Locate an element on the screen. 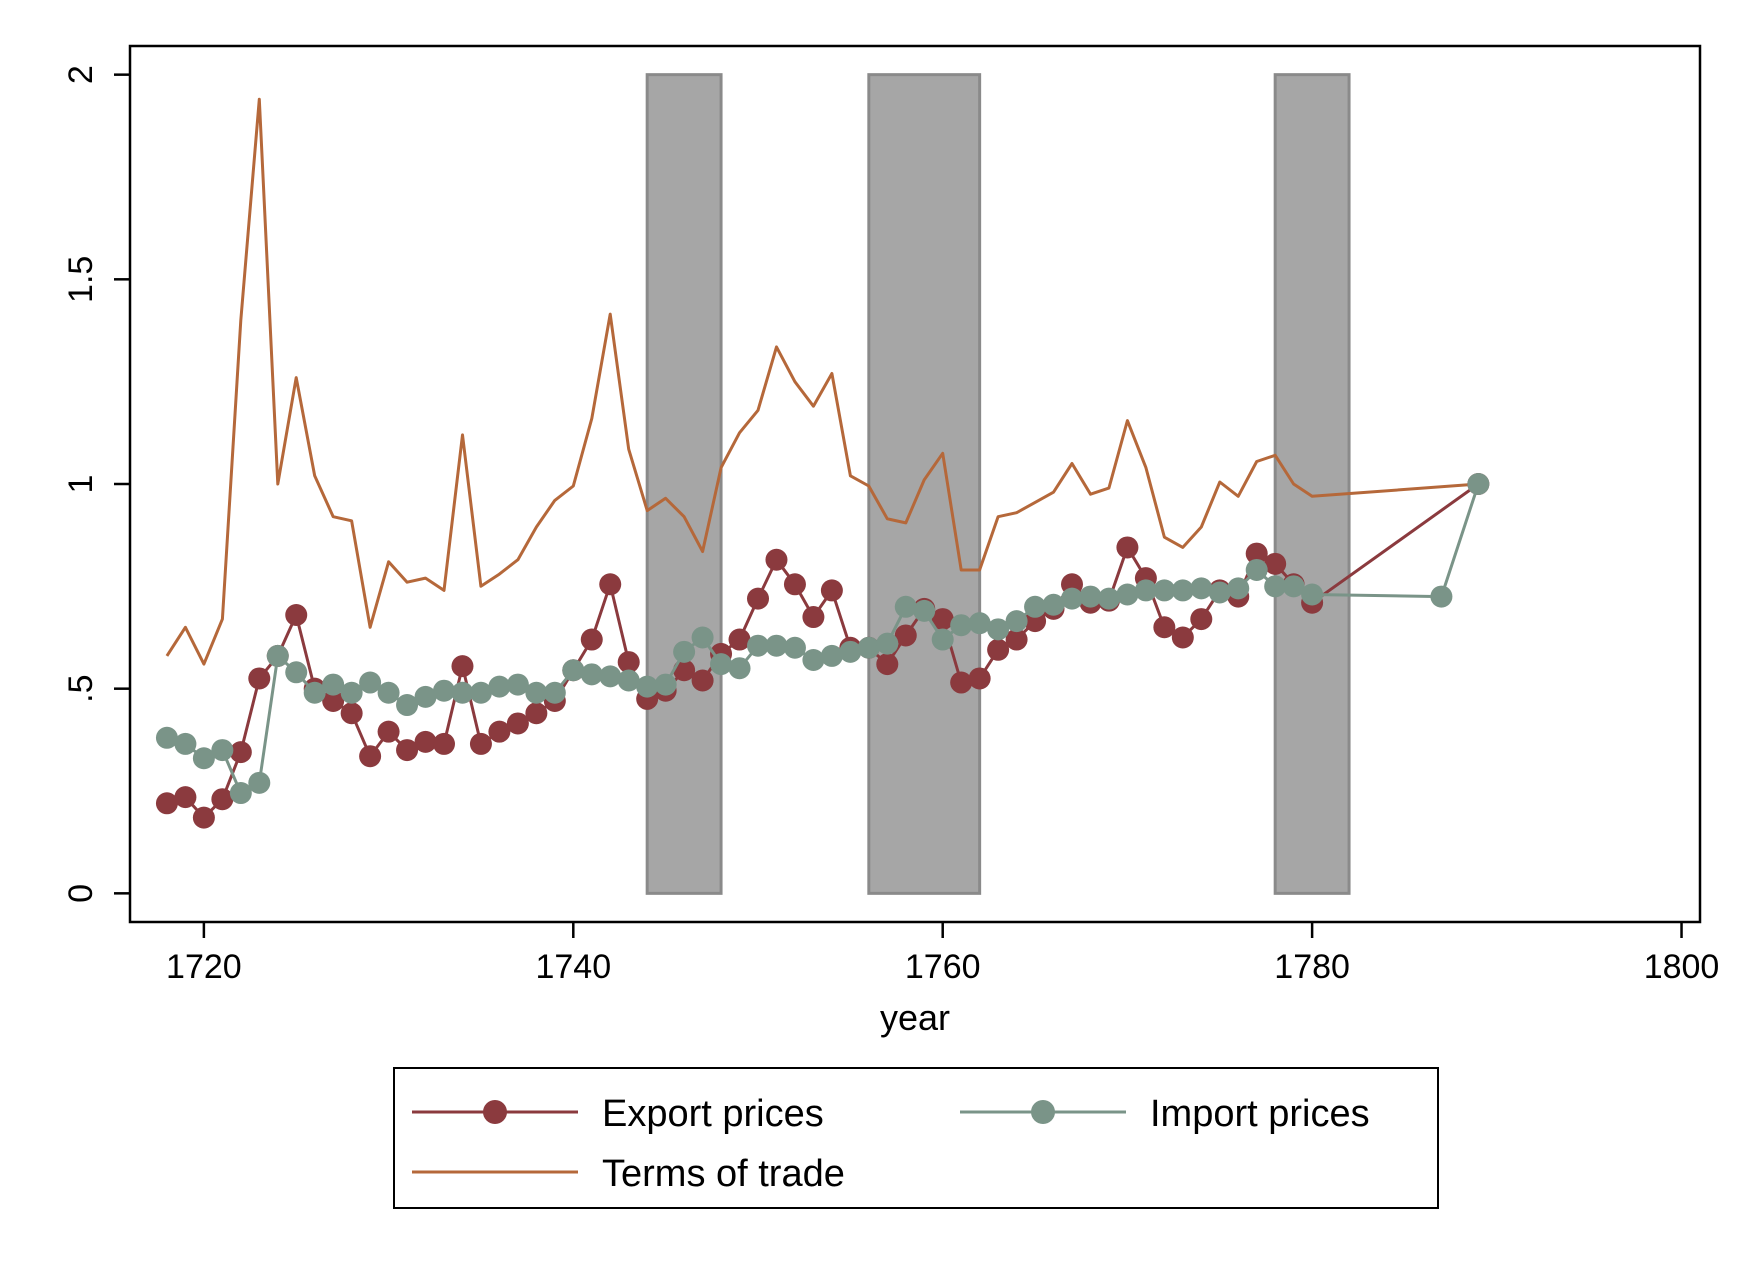  legend-marker-import is located at coordinates (1043, 1112).